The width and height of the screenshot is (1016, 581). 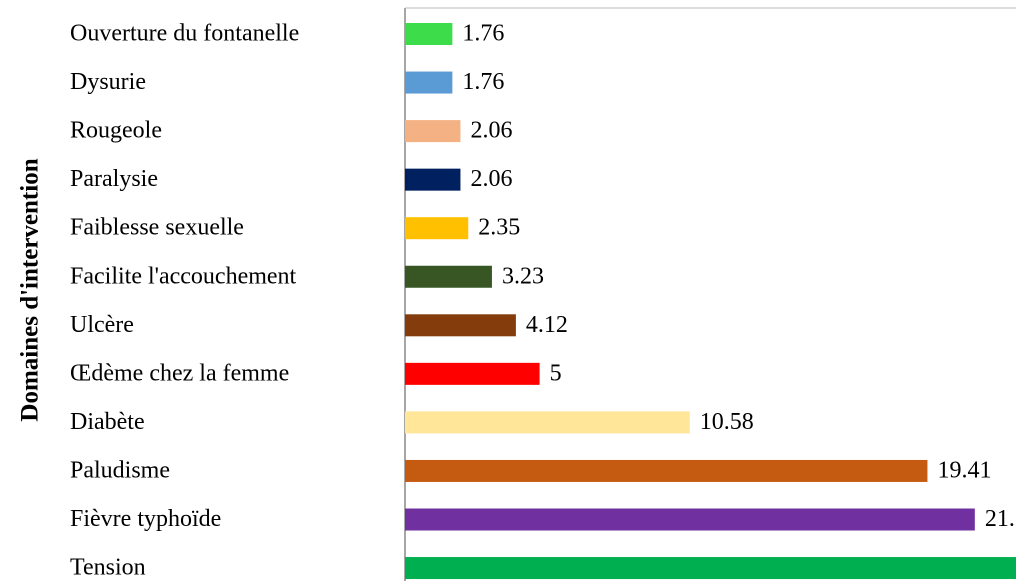 What do you see at coordinates (183, 276) in the screenshot?
I see `y-tick-label: Facilite l'accouchement` at bounding box center [183, 276].